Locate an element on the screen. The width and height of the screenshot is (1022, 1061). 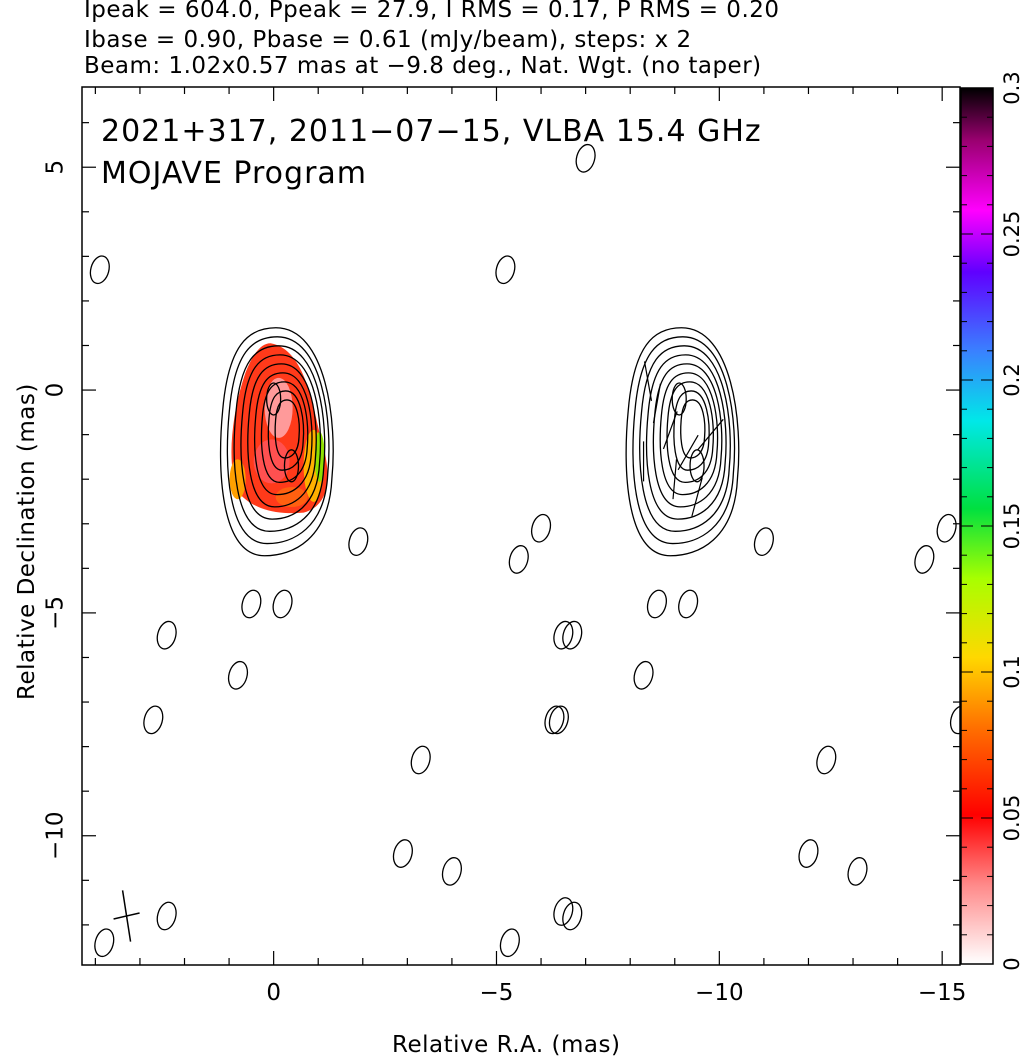
y-tick-label: 5 is located at coordinates (56, 167).